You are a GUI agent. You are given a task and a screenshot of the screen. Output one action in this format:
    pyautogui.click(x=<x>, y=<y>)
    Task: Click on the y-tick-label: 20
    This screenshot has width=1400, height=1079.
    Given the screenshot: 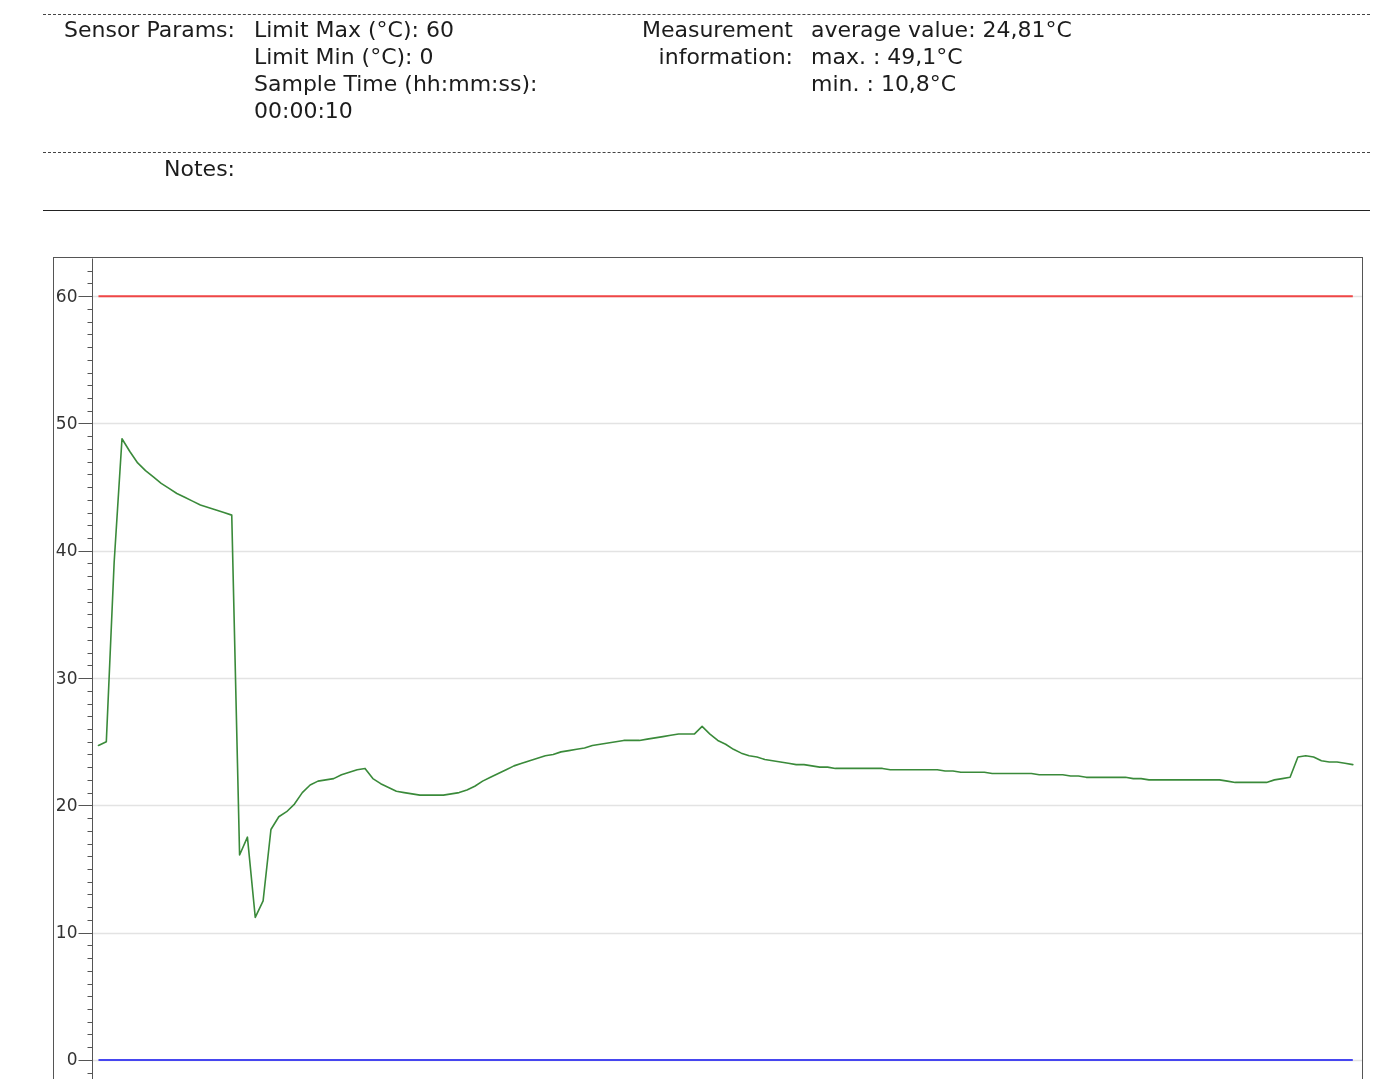 What is the action you would take?
    pyautogui.click(x=66, y=804)
    